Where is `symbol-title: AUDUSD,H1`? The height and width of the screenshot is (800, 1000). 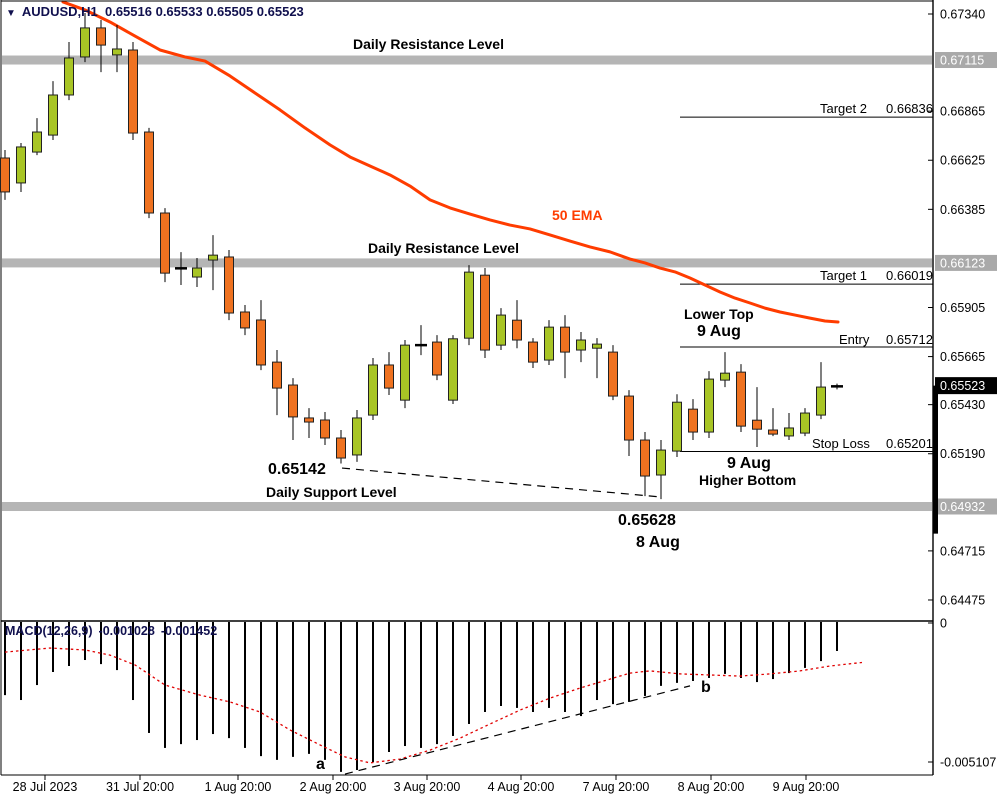 symbol-title: AUDUSD,H1 is located at coordinates (59, 11).